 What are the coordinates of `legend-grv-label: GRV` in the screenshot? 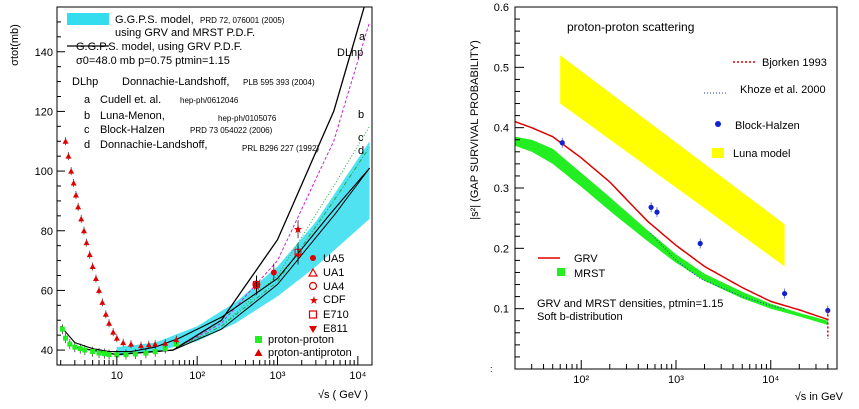 It's located at (586, 259).